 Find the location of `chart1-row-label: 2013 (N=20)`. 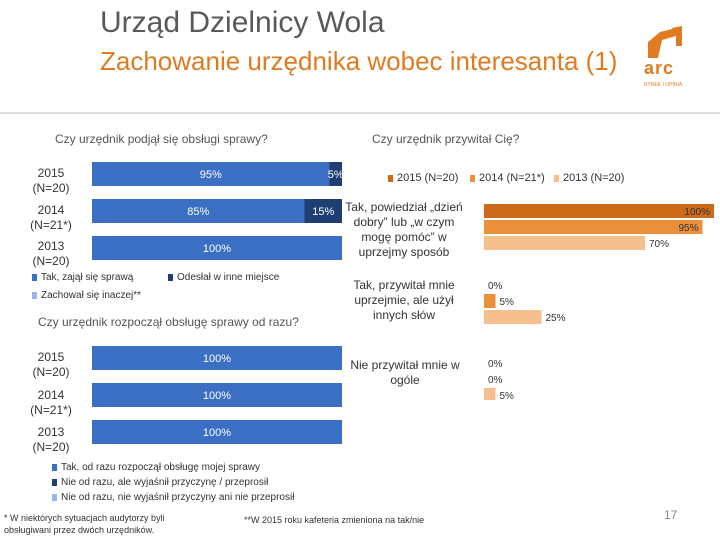

chart1-row-label: 2013 (N=20) is located at coordinates (51, 254).